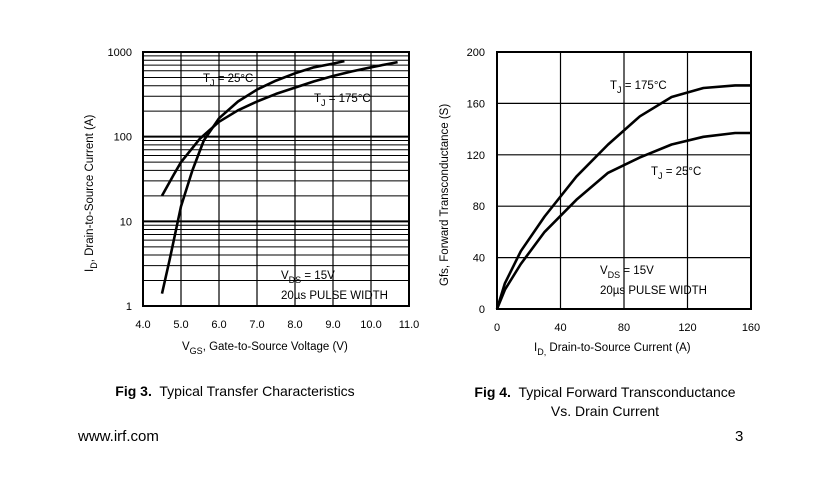 This screenshot has height=504, width=819. Describe the element at coordinates (476, 104) in the screenshot. I see `fig4-y-tick: 160` at that location.